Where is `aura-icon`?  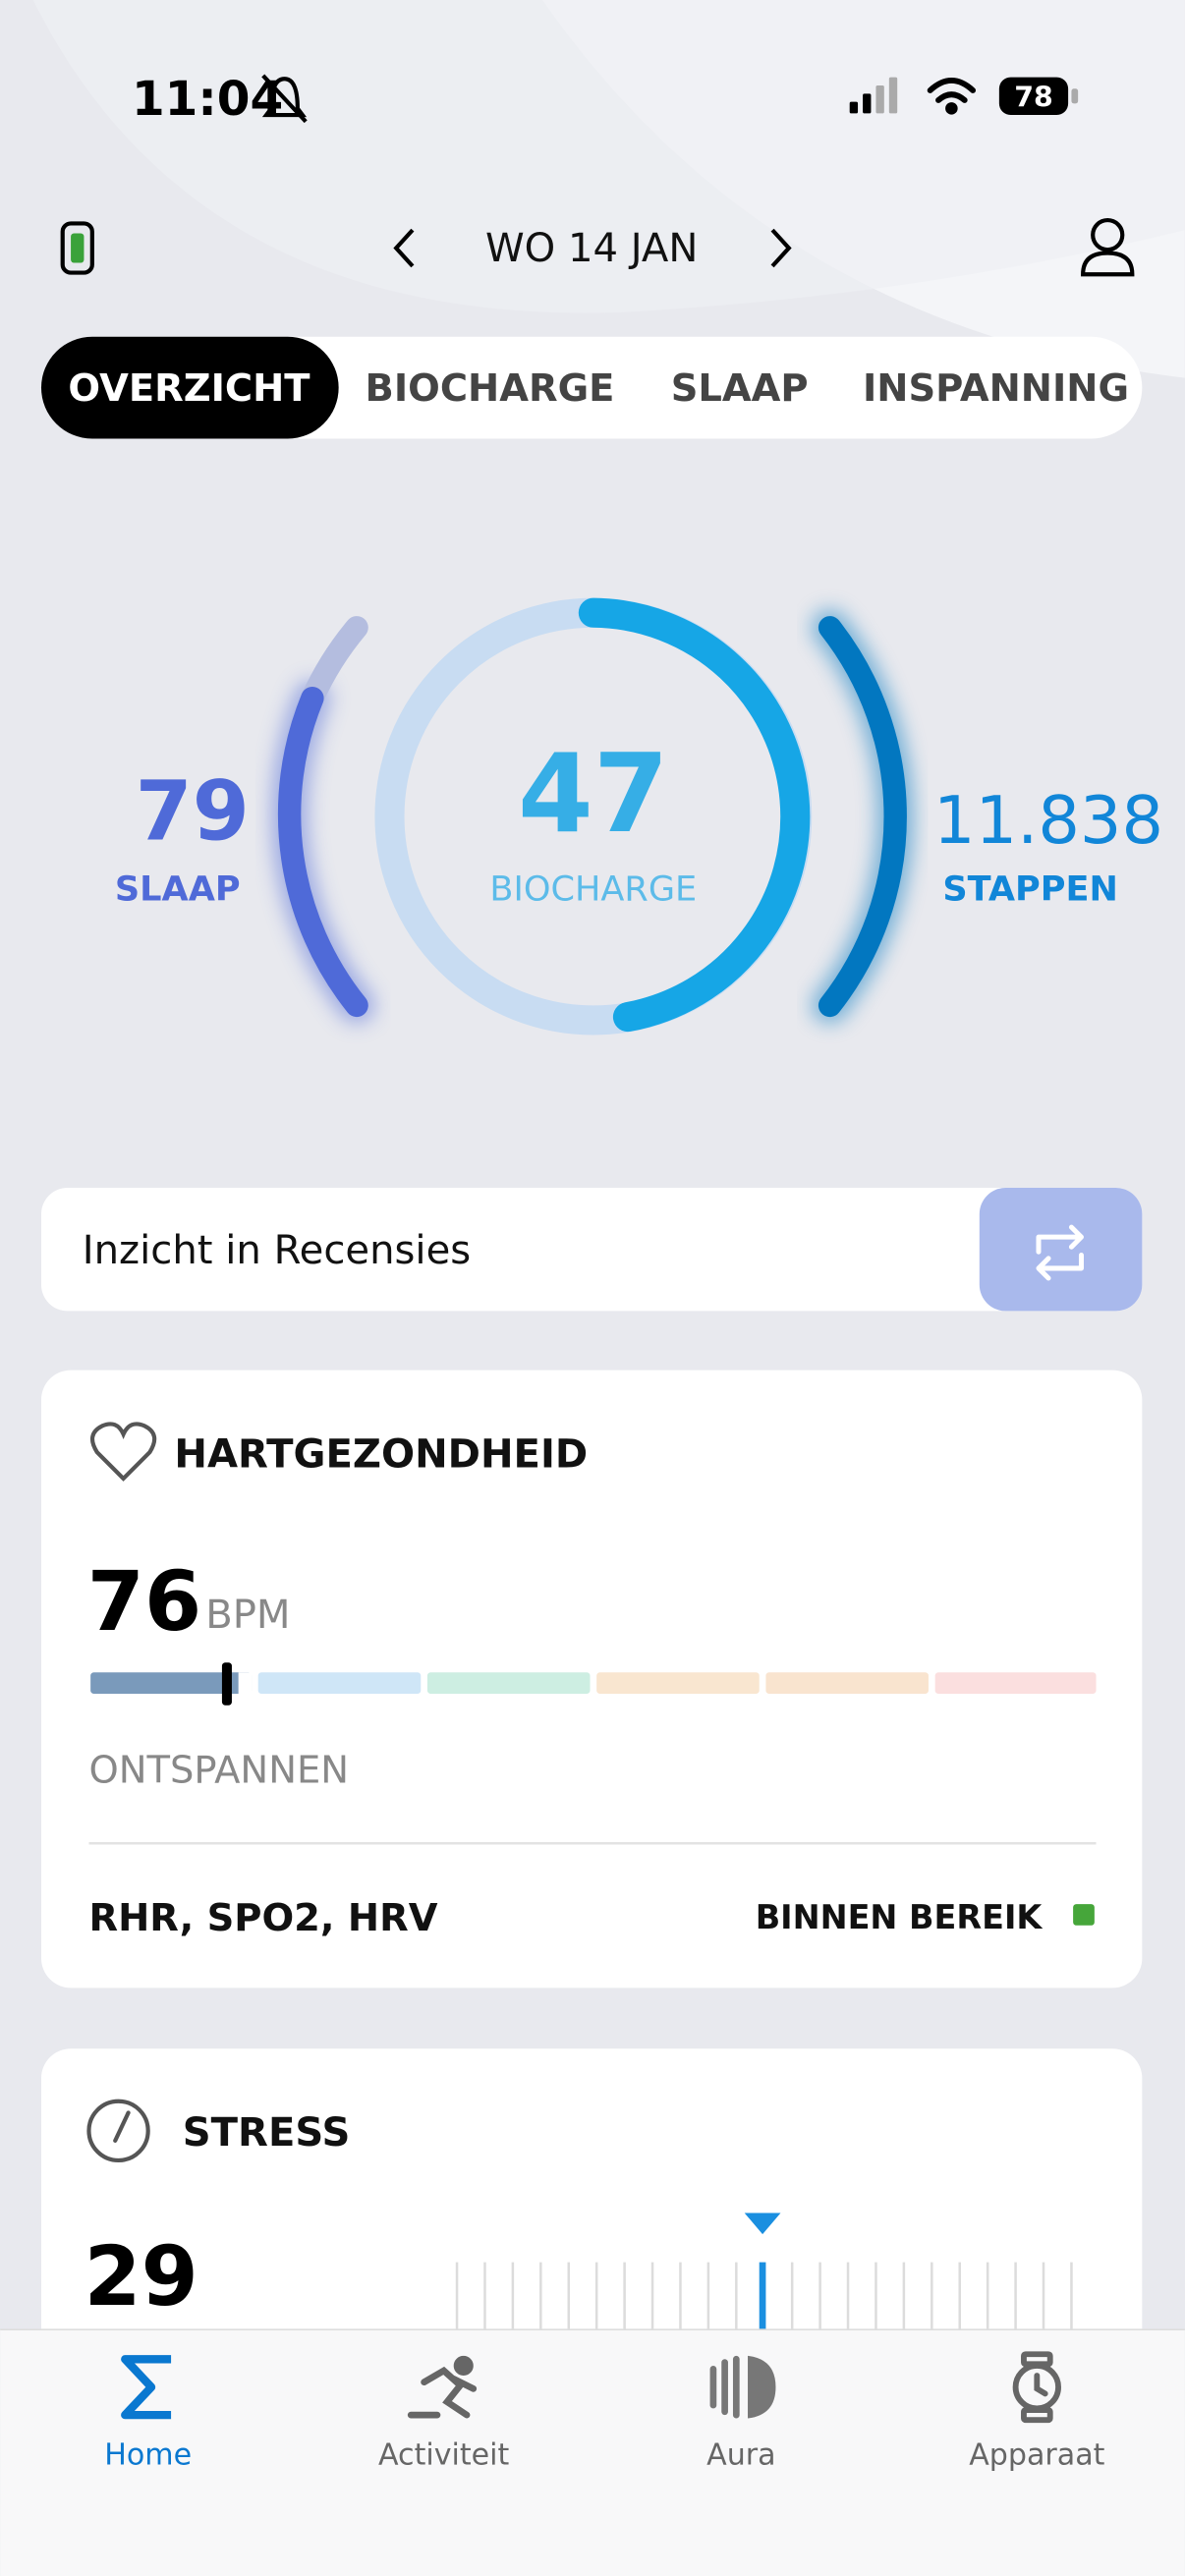 aura-icon is located at coordinates (743, 2387).